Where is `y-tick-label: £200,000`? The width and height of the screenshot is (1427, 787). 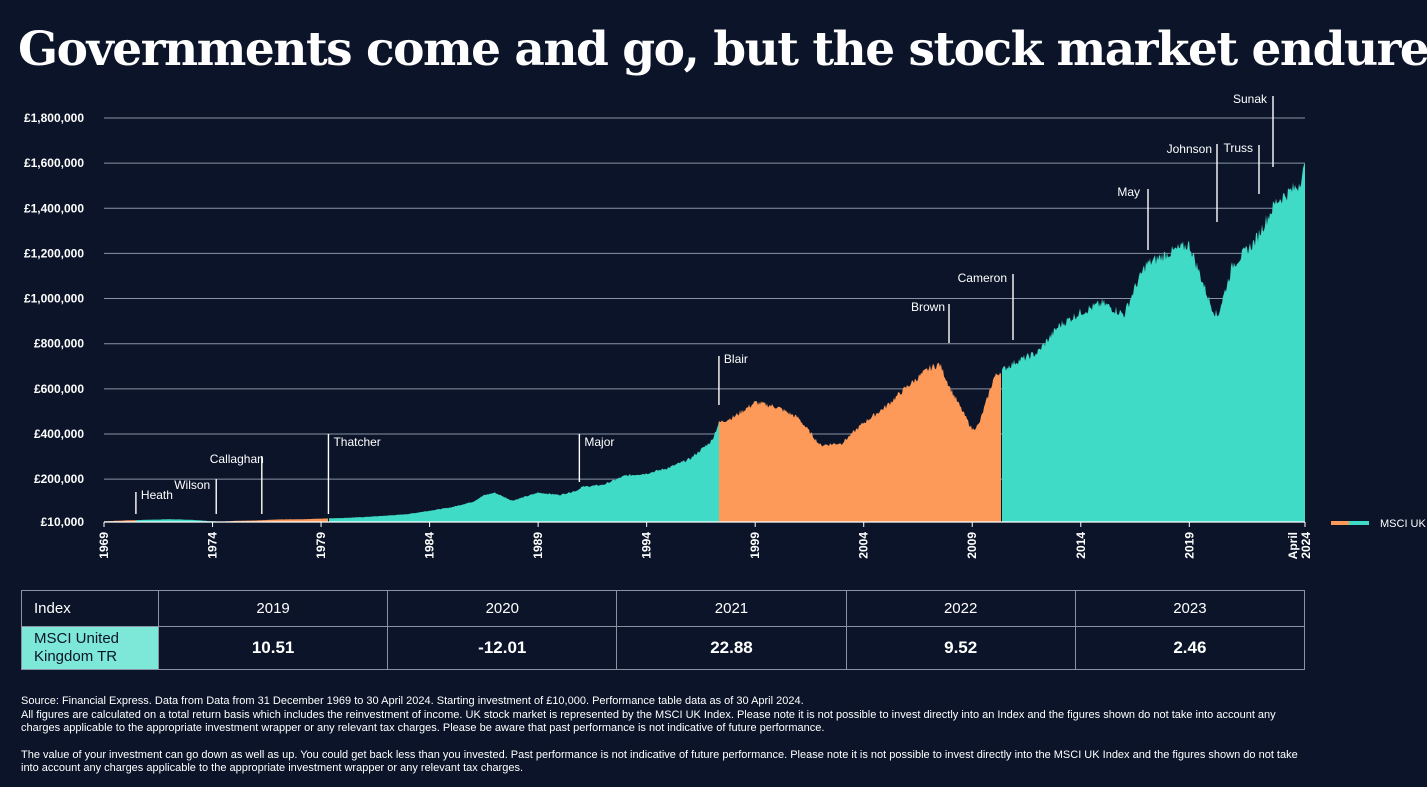
y-tick-label: £200,000 is located at coordinates (59, 479).